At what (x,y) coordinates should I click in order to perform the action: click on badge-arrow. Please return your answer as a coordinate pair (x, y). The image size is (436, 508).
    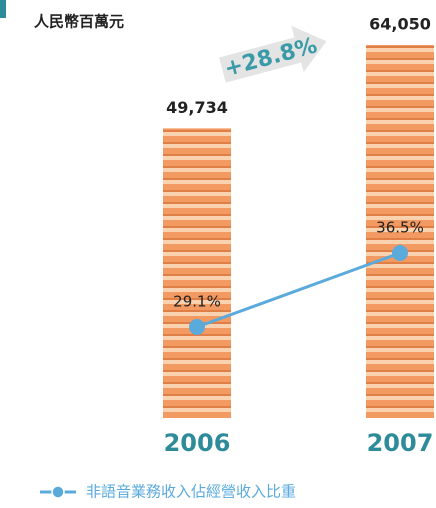
    Looking at the image, I should click on (273, 54).